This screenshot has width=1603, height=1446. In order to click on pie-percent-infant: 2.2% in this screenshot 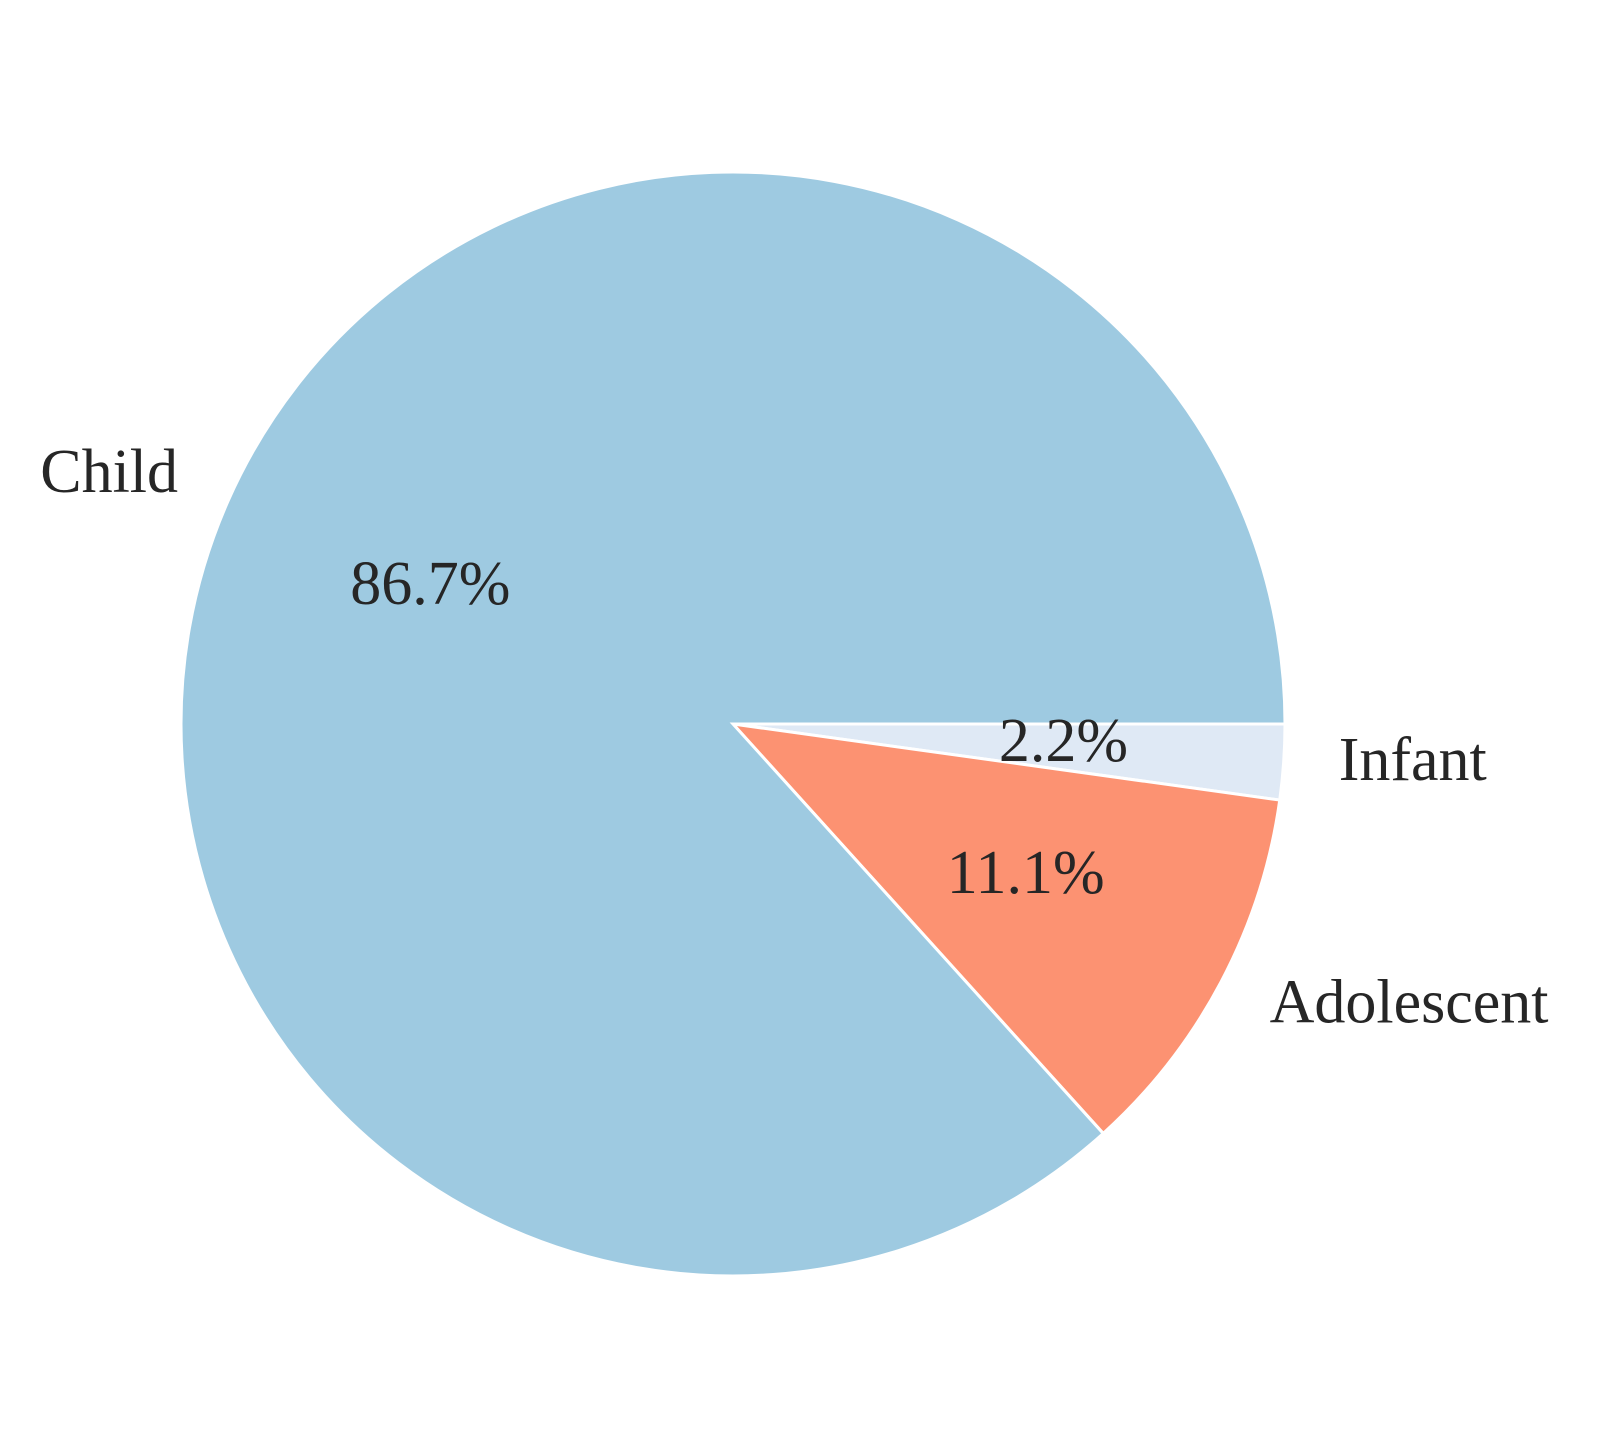, I will do `click(1063, 741)`.